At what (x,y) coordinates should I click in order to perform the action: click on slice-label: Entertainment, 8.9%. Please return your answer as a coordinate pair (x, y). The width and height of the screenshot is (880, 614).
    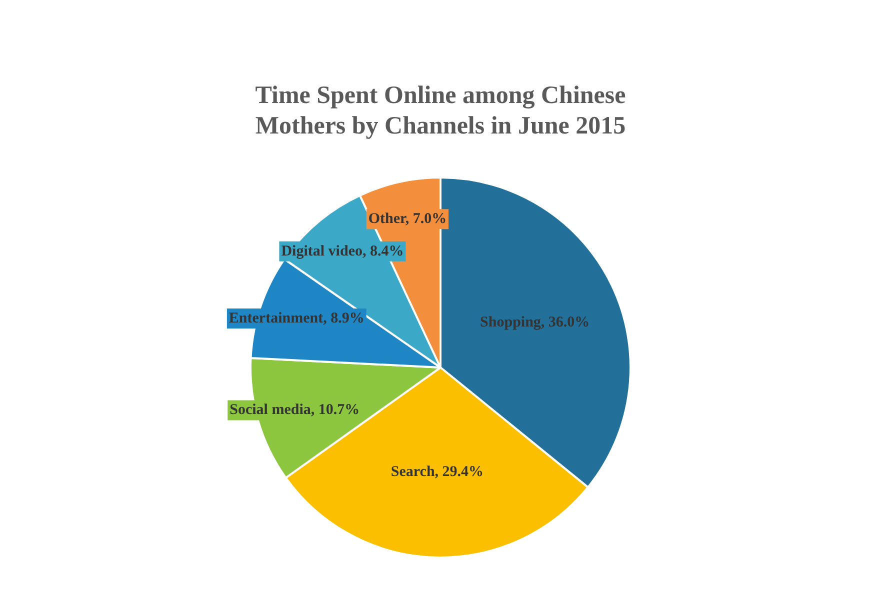
    Looking at the image, I should click on (296, 318).